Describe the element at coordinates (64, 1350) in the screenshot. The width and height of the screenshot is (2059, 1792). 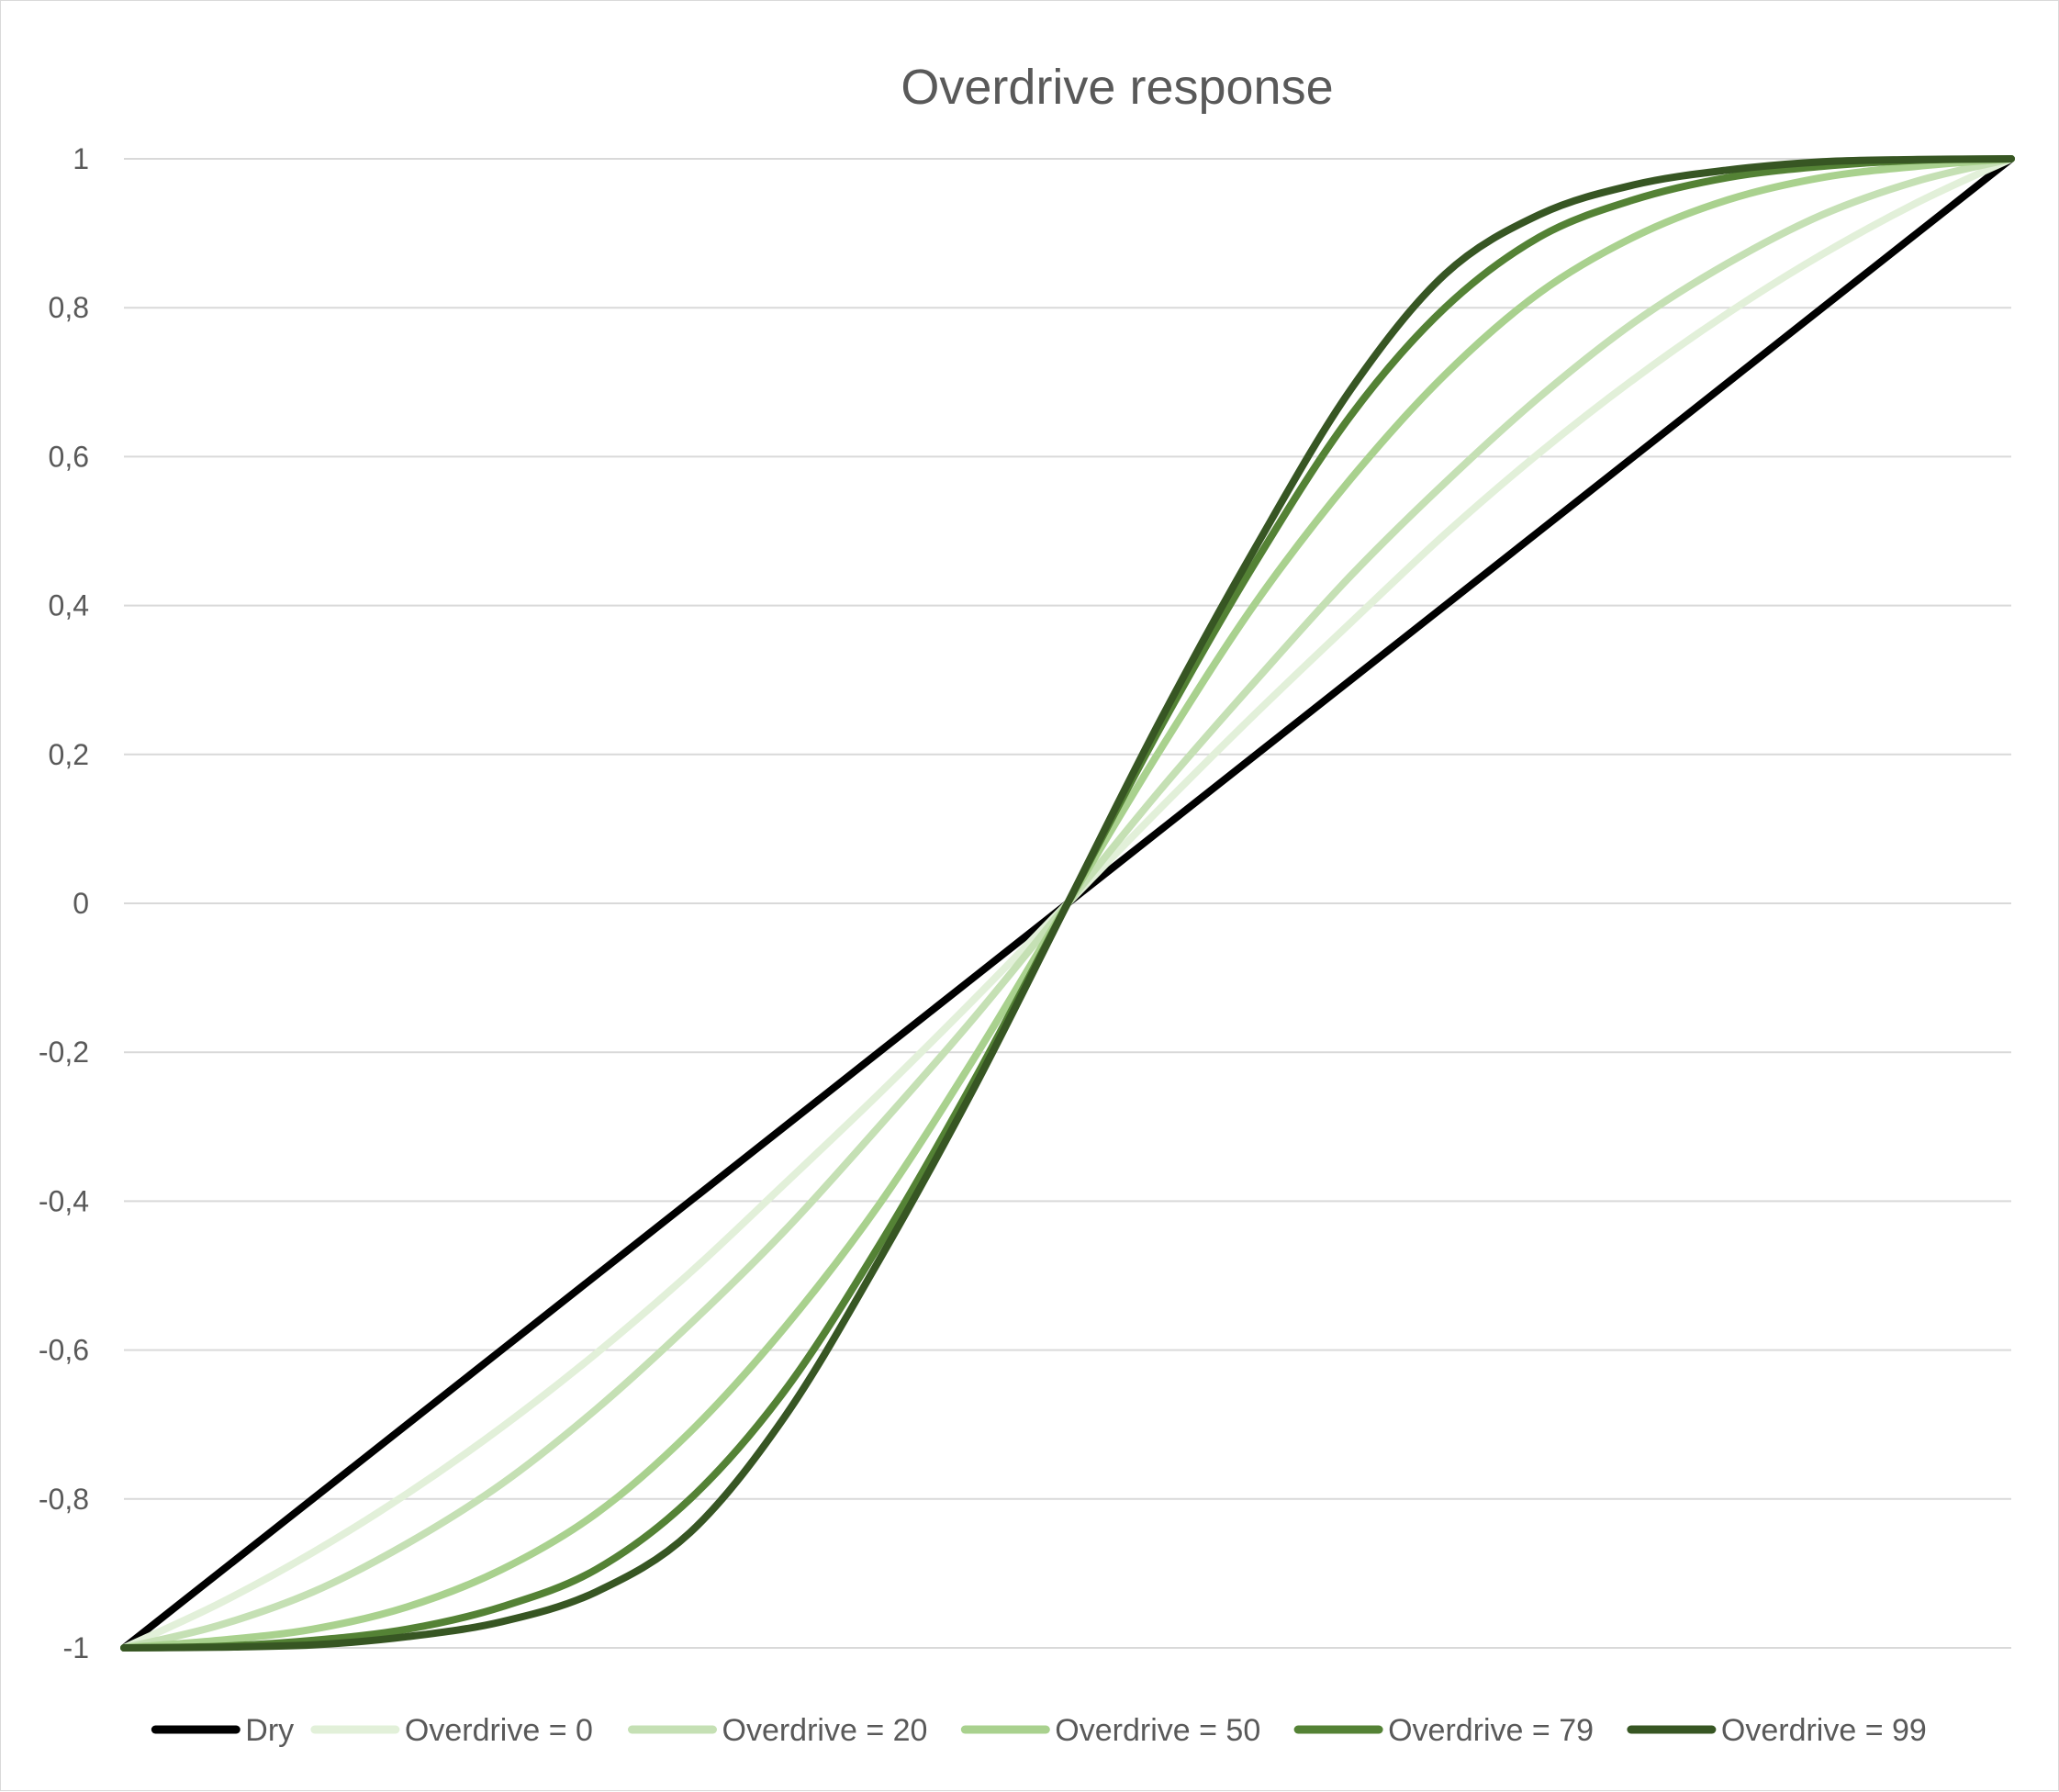
I see `y-tick-label: -0,6` at that location.